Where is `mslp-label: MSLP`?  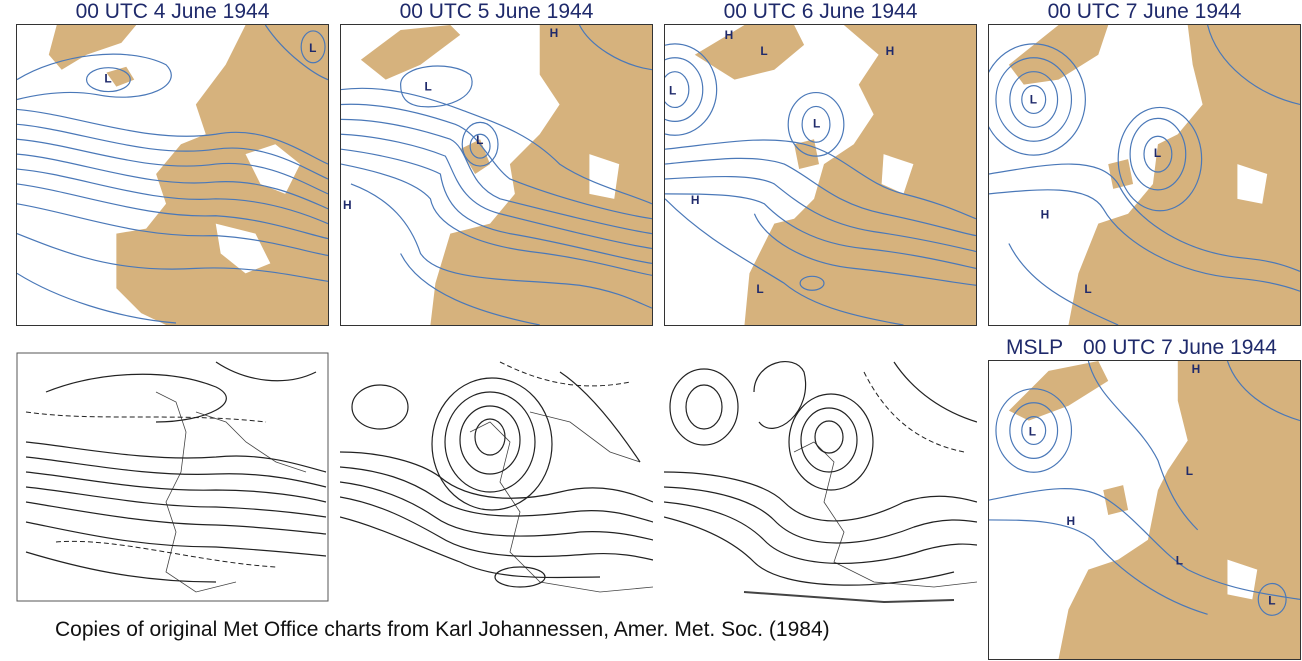
mslp-label: MSLP is located at coordinates (1035, 347).